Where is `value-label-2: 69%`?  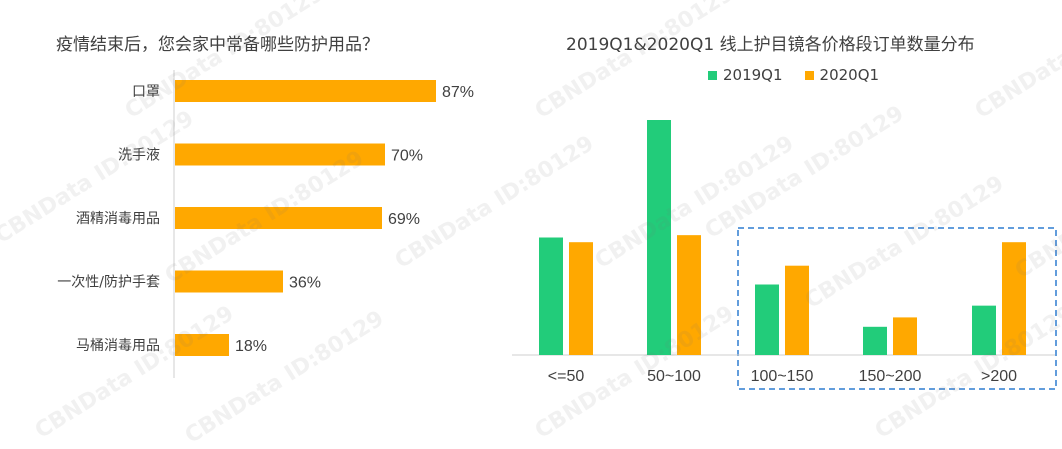 value-label-2: 69% is located at coordinates (404, 219).